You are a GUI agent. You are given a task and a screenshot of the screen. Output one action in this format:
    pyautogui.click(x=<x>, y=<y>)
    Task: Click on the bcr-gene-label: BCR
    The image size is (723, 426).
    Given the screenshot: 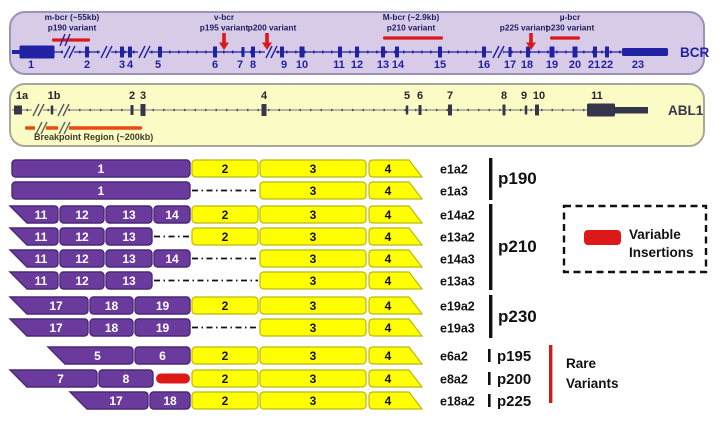 What is the action you would take?
    pyautogui.click(x=694, y=52)
    